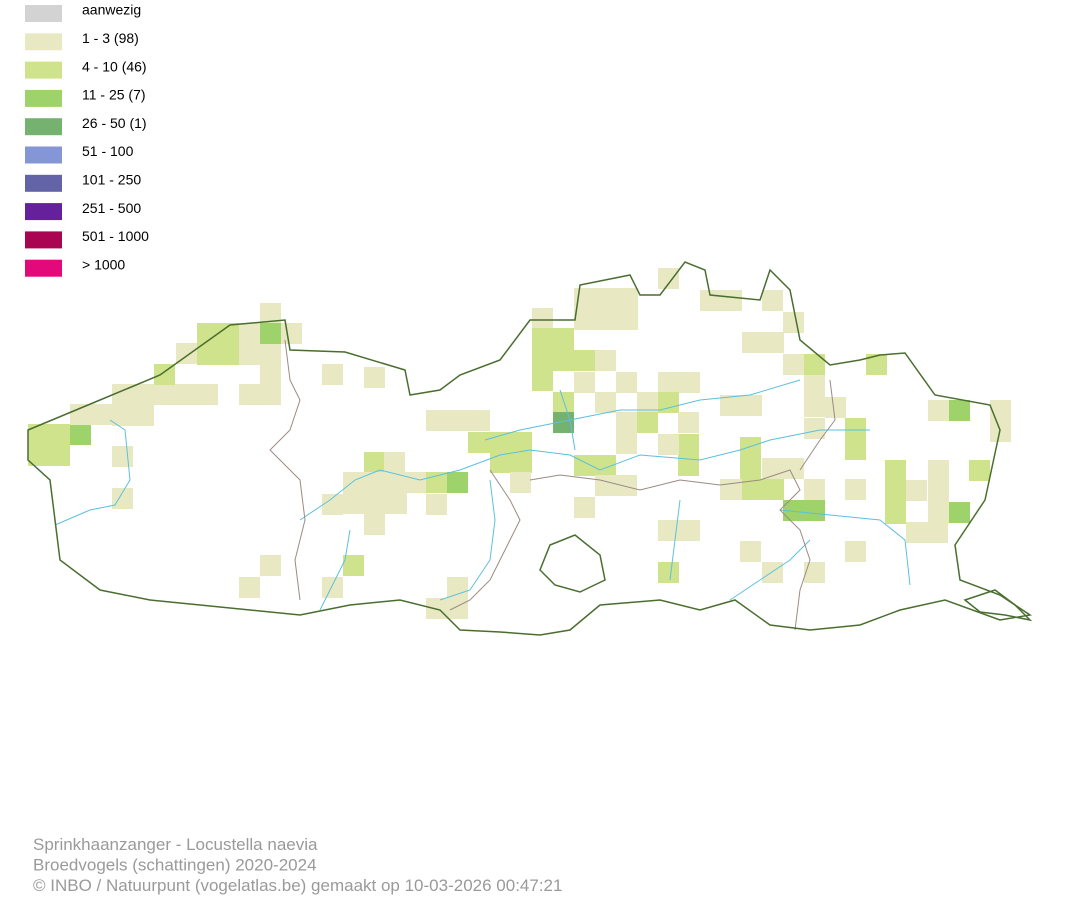  I want to click on legend-label: > 1000, so click(103, 264).